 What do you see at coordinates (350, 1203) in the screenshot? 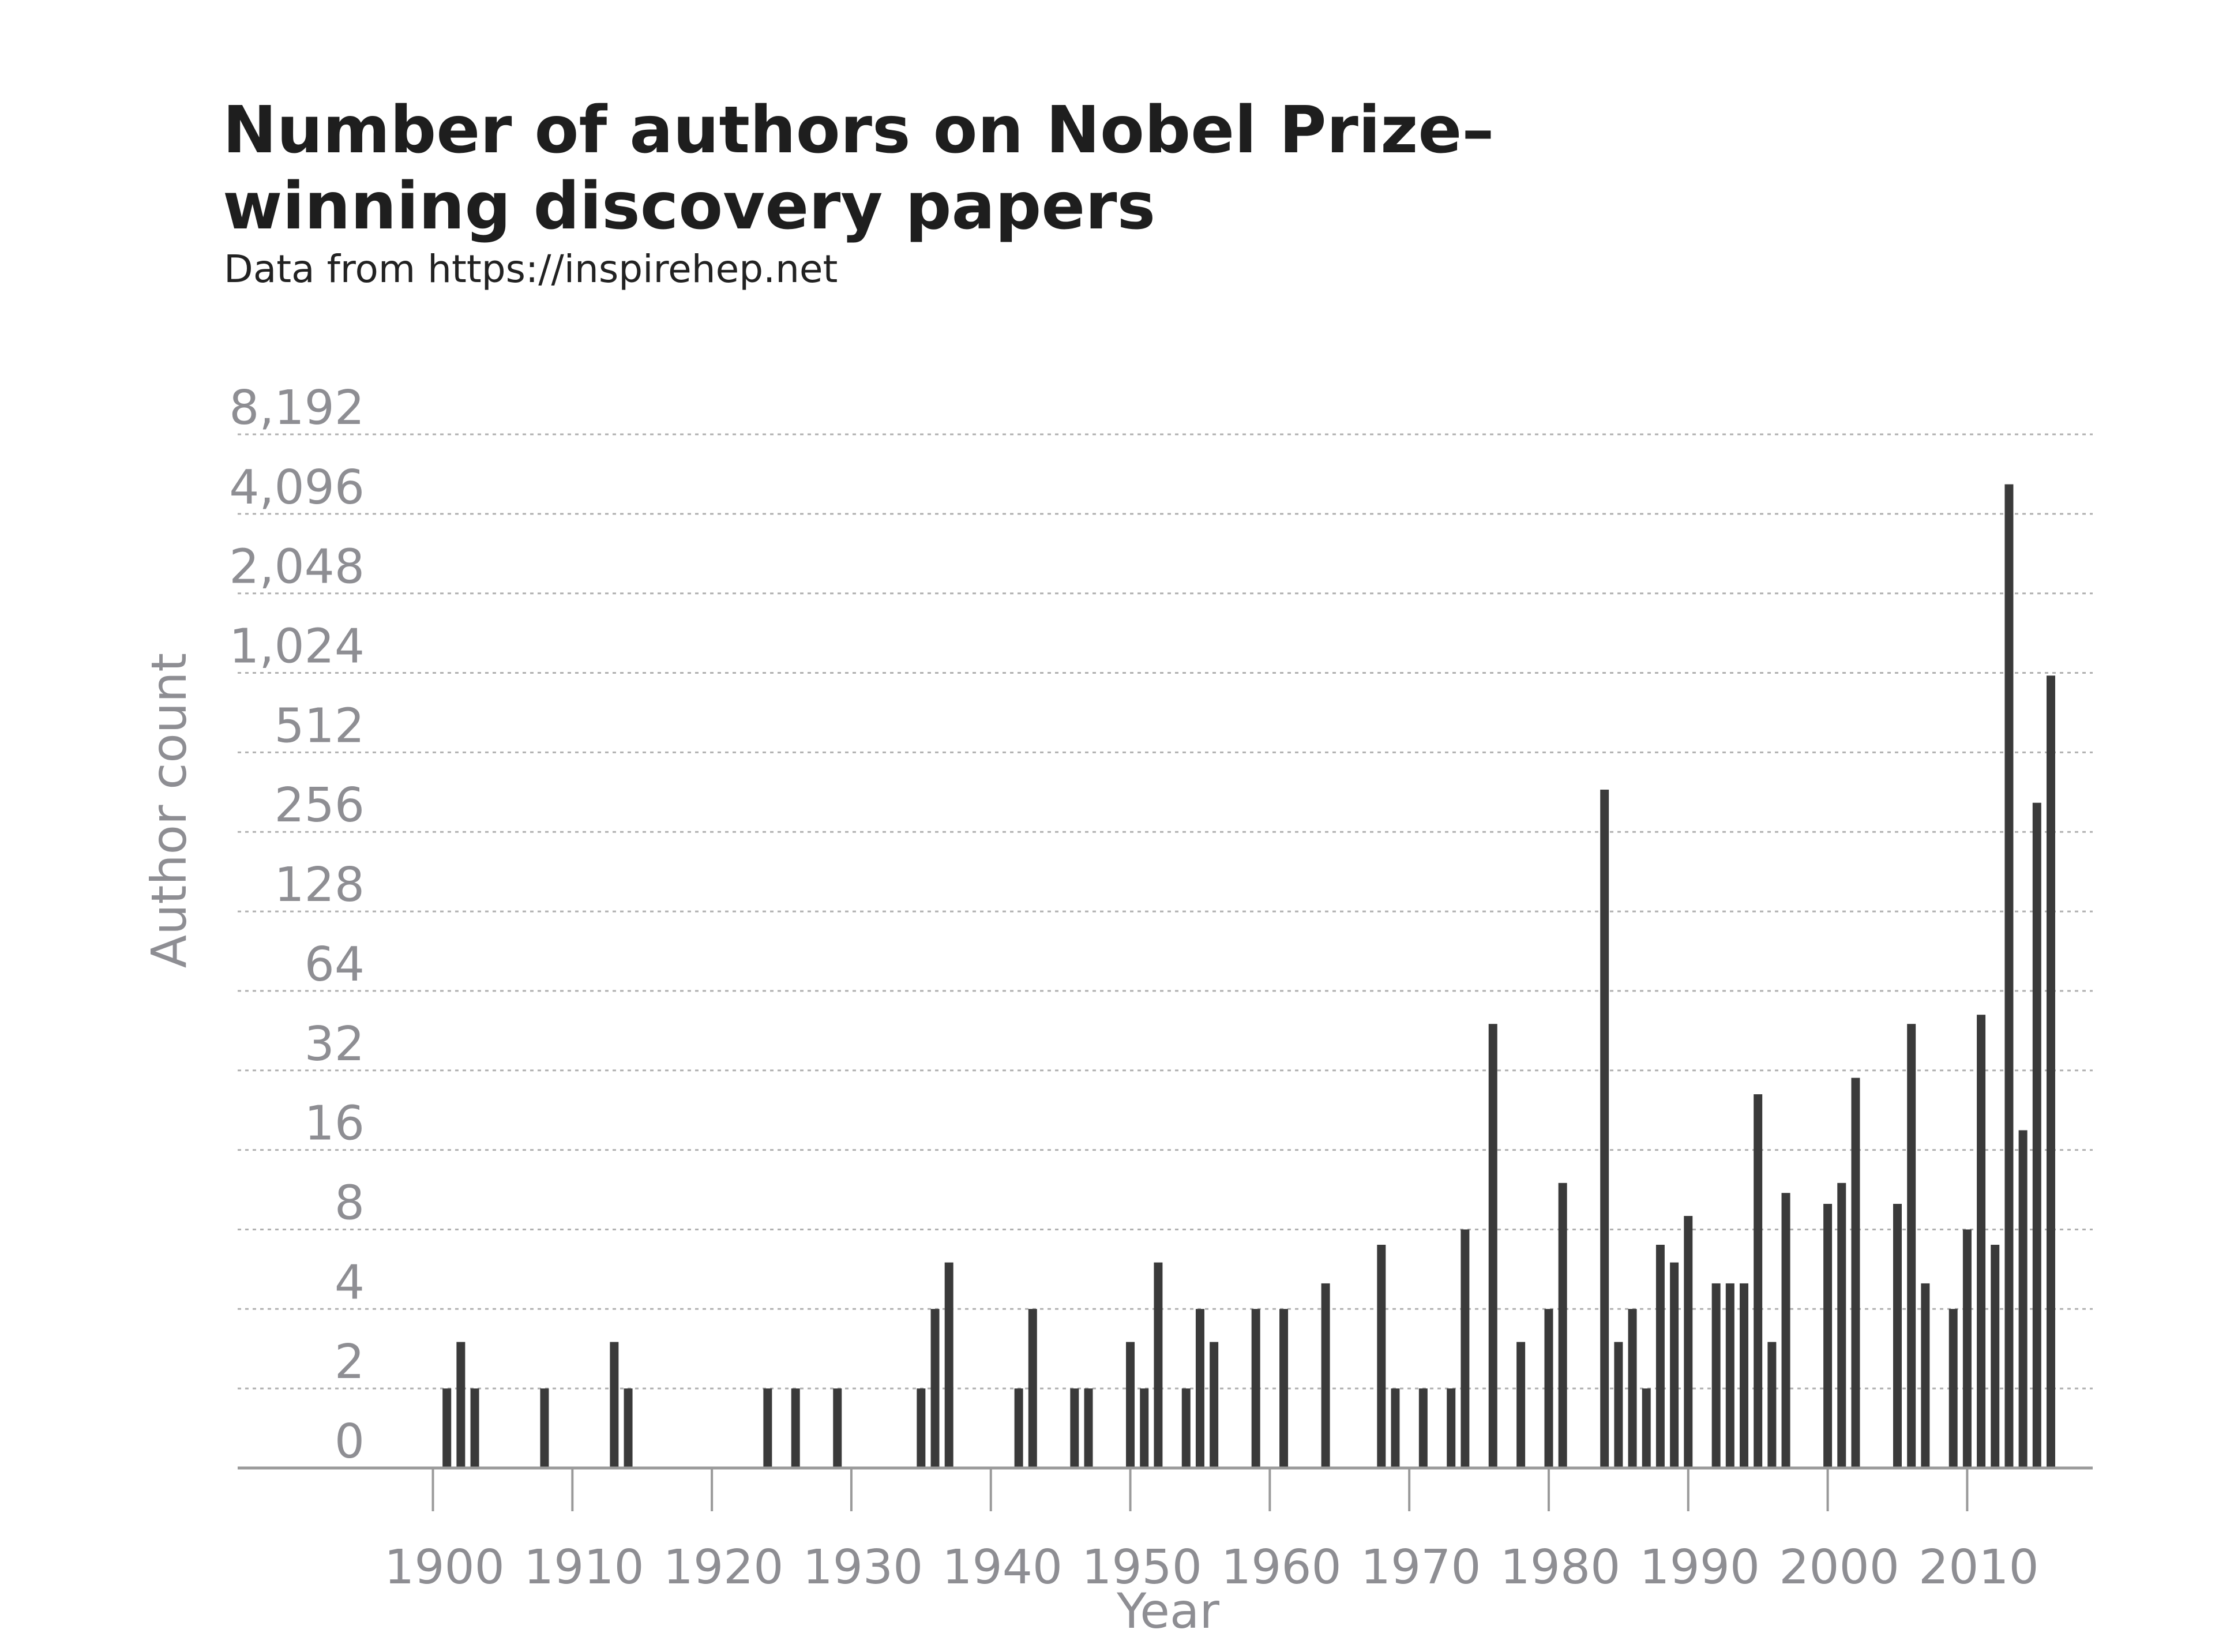
I see `y-tick-label: 8` at bounding box center [350, 1203].